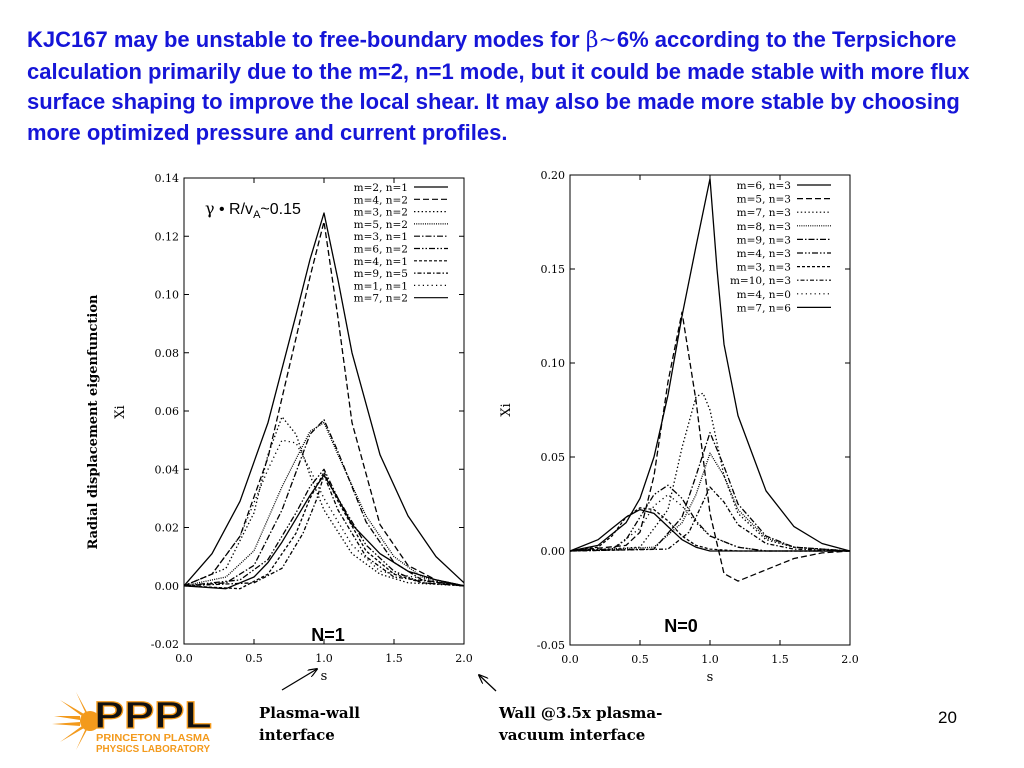 Image resolution: width=1024 pixels, height=768 pixels. What do you see at coordinates (551, 645) in the screenshot?
I see `y-tick-label: -0.05` at bounding box center [551, 645].